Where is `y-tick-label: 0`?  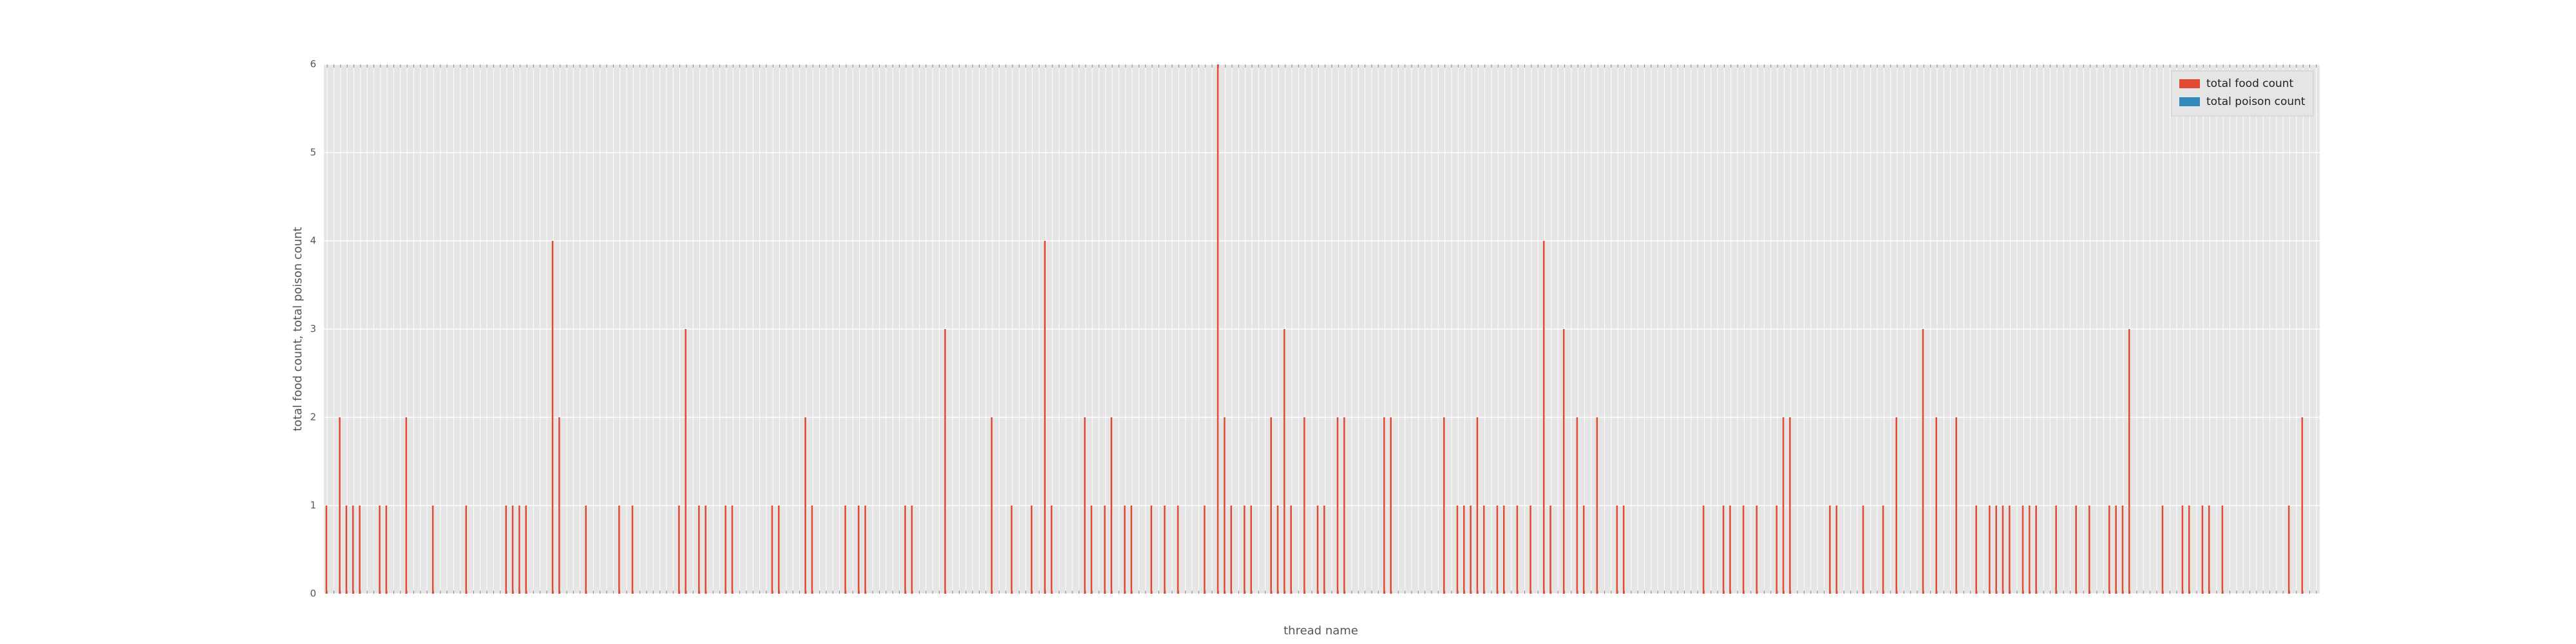 y-tick-label: 0 is located at coordinates (313, 594).